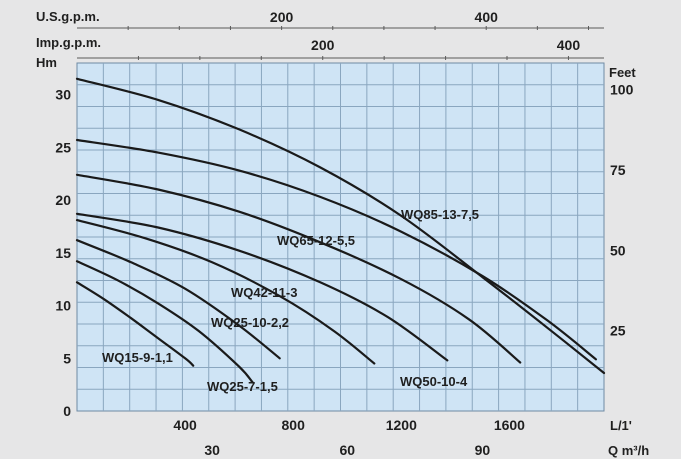 The height and width of the screenshot is (459, 681). I want to click on usgpm-tick-label: 400, so click(487, 17).